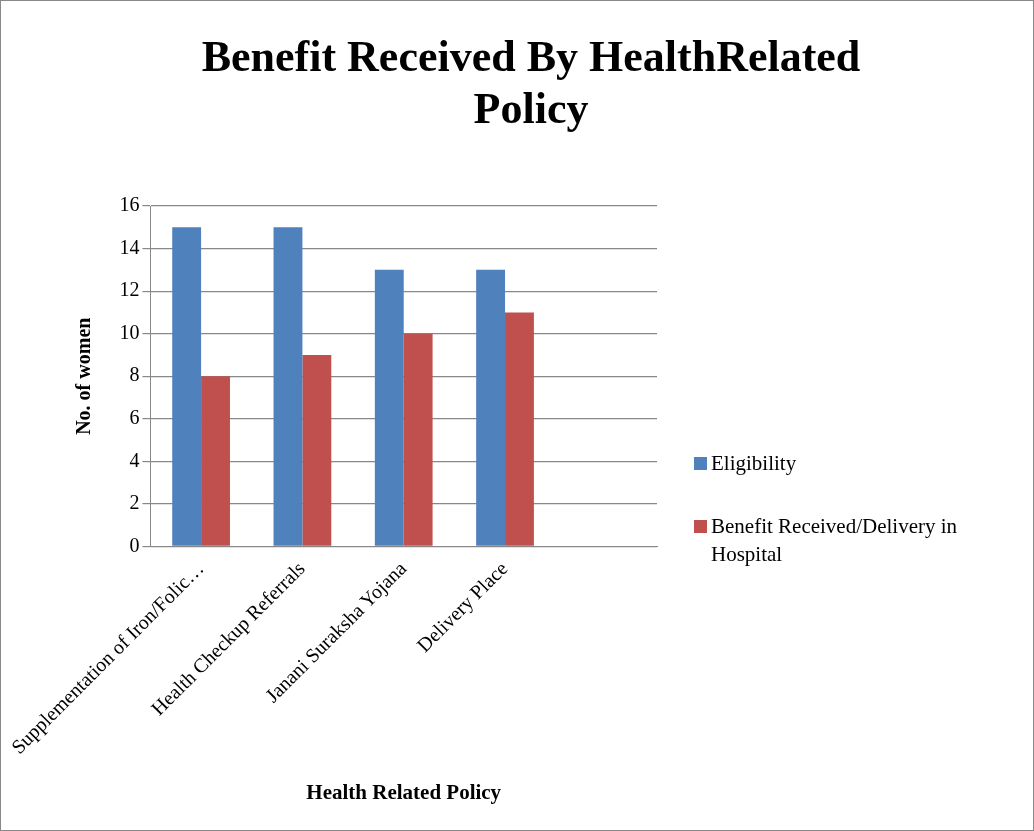 This screenshot has height=831, width=1034. I want to click on legend-label: Benefit Received/Delivery in Hospital, so click(835, 540).